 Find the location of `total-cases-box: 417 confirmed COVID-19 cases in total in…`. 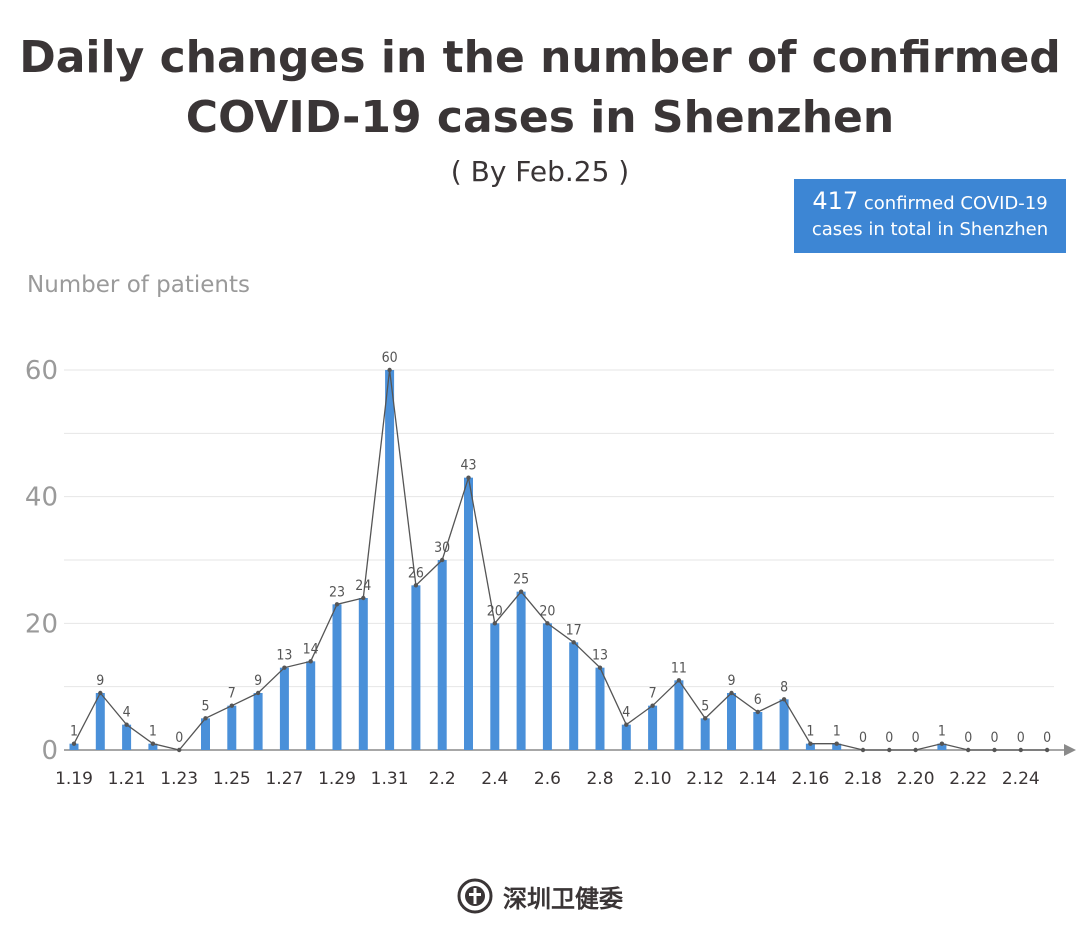

total-cases-box: 417 confirmed COVID-19 cases in total in… is located at coordinates (930, 216).